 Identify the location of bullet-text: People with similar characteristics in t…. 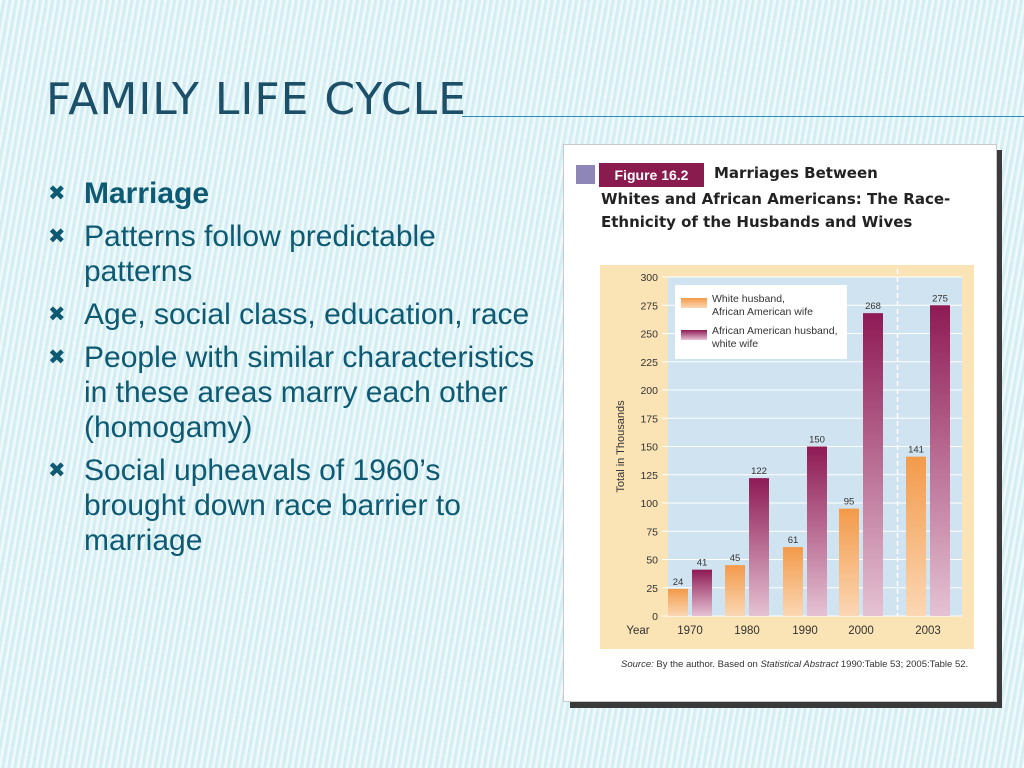
(309, 392).